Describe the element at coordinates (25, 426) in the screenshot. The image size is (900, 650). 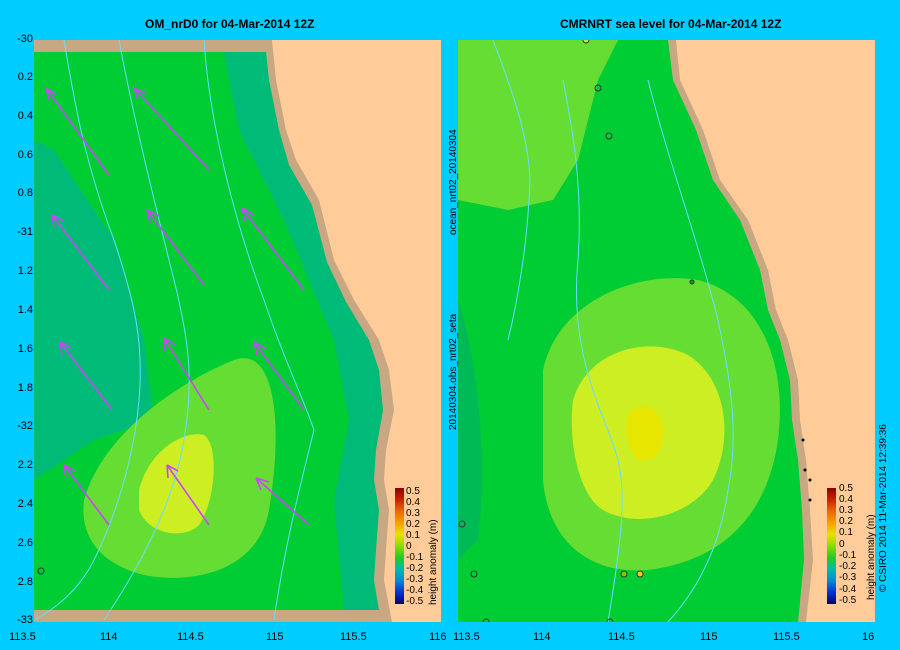
I see `y-axis-label: -32` at that location.